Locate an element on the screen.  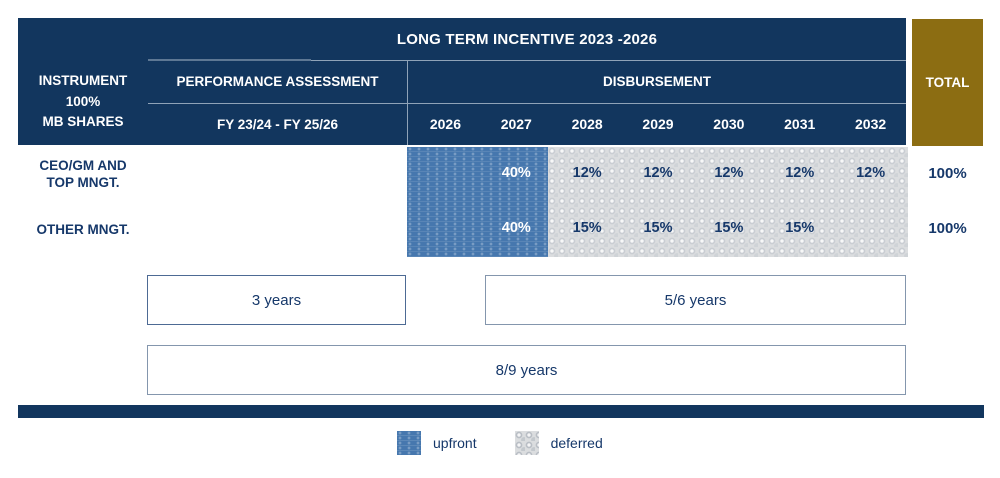
cell-2029: 12% is located at coordinates (658, 173).